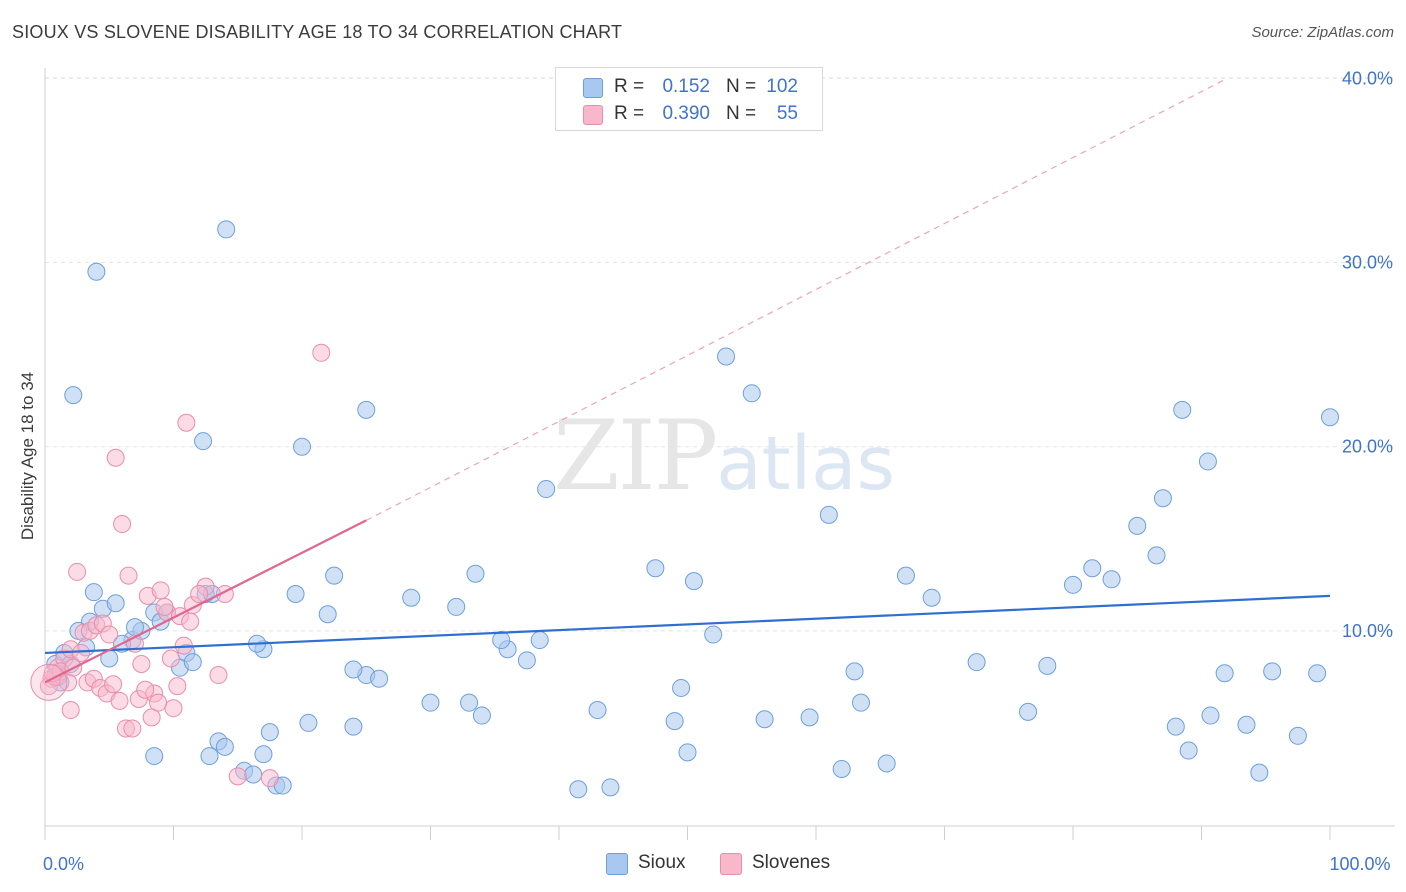 The image size is (1406, 892). What do you see at coordinates (617, 864) in the screenshot?
I see `series-swatch-sioux` at bounding box center [617, 864].